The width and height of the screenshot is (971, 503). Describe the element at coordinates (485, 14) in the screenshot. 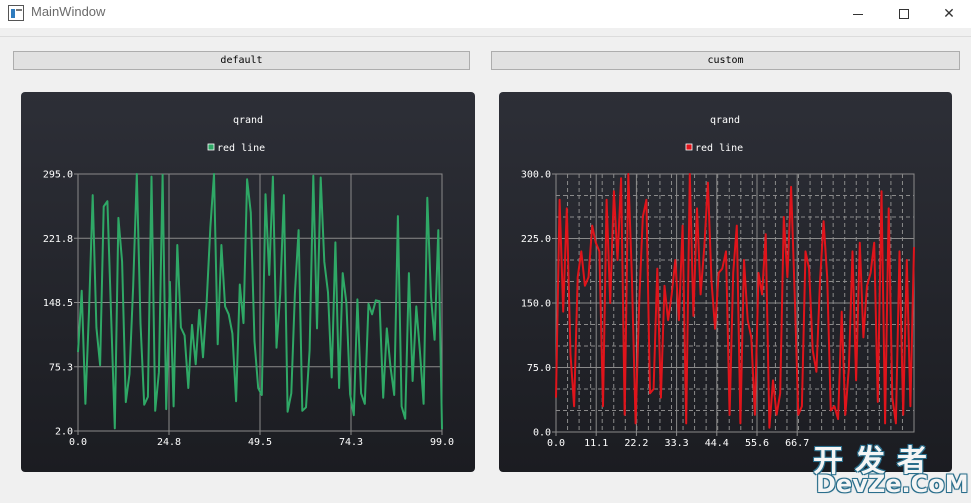

I see `title-bar: MainWindow ✕` at that location.